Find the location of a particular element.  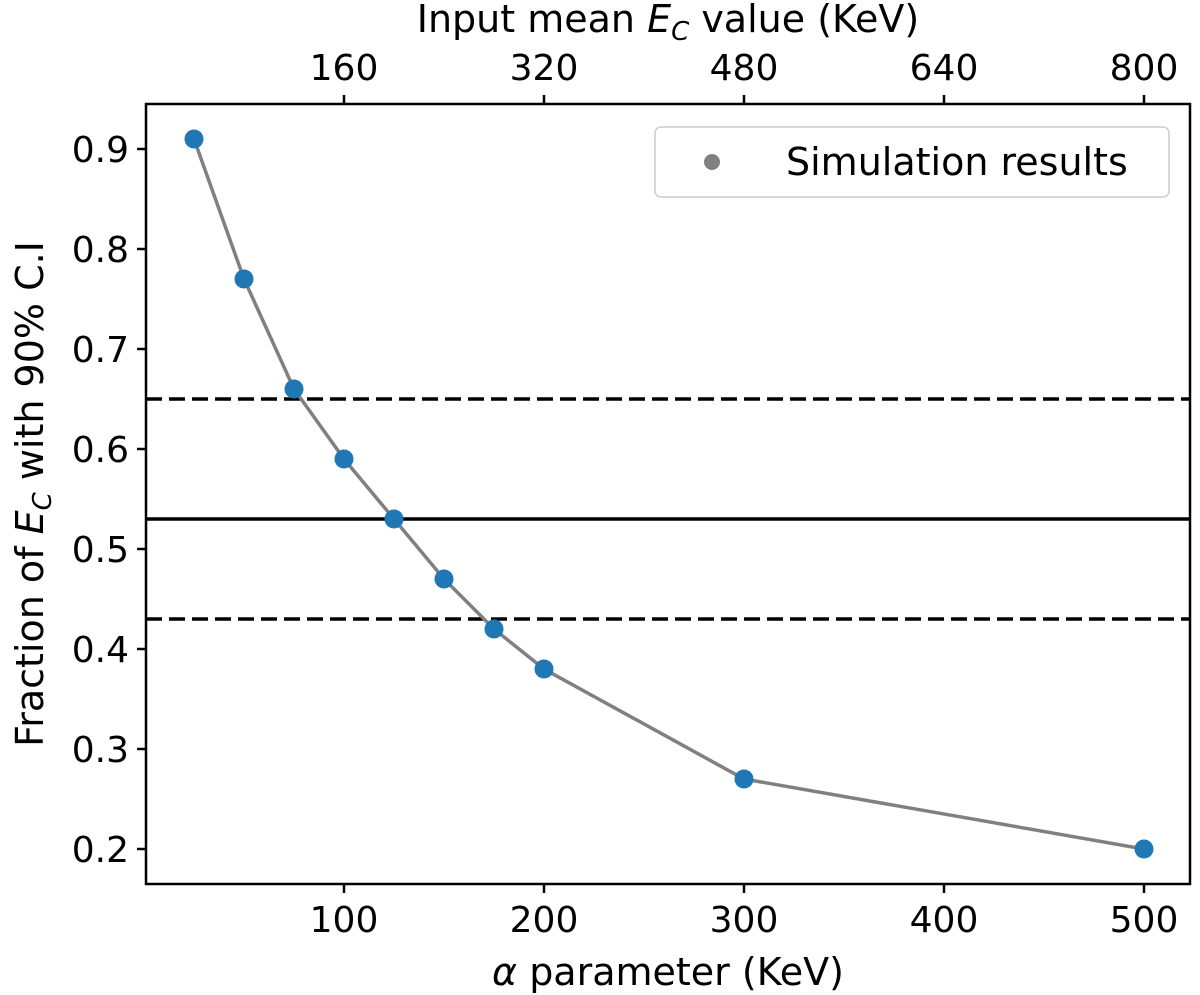

y-tick-label: 0.3 is located at coordinates (100, 750).